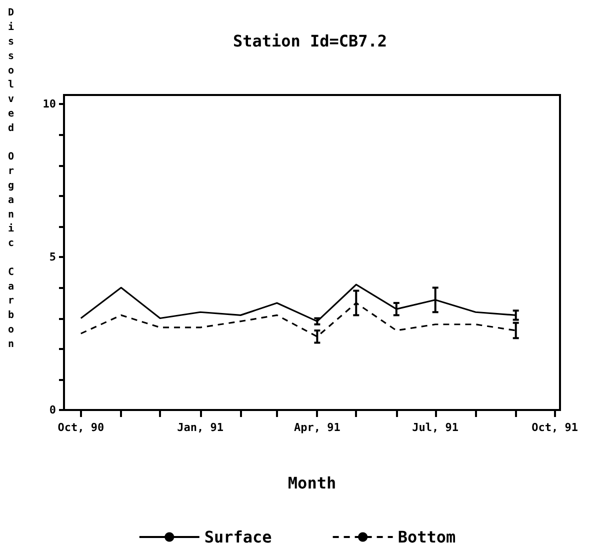 The image size is (594, 552). I want to click on line-series, so click(298, 303).